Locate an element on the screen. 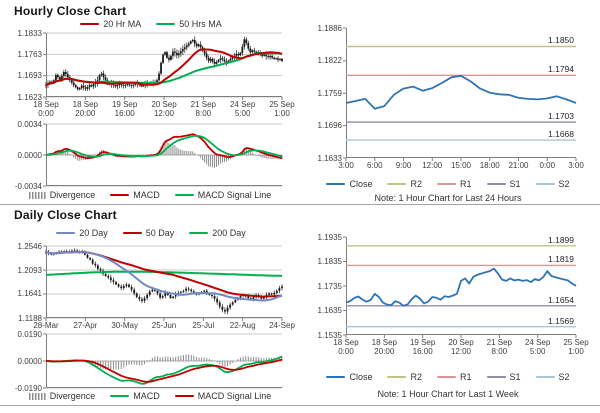 The height and width of the screenshot is (413, 600). hourly-price-svg is located at coordinates (163, 66).